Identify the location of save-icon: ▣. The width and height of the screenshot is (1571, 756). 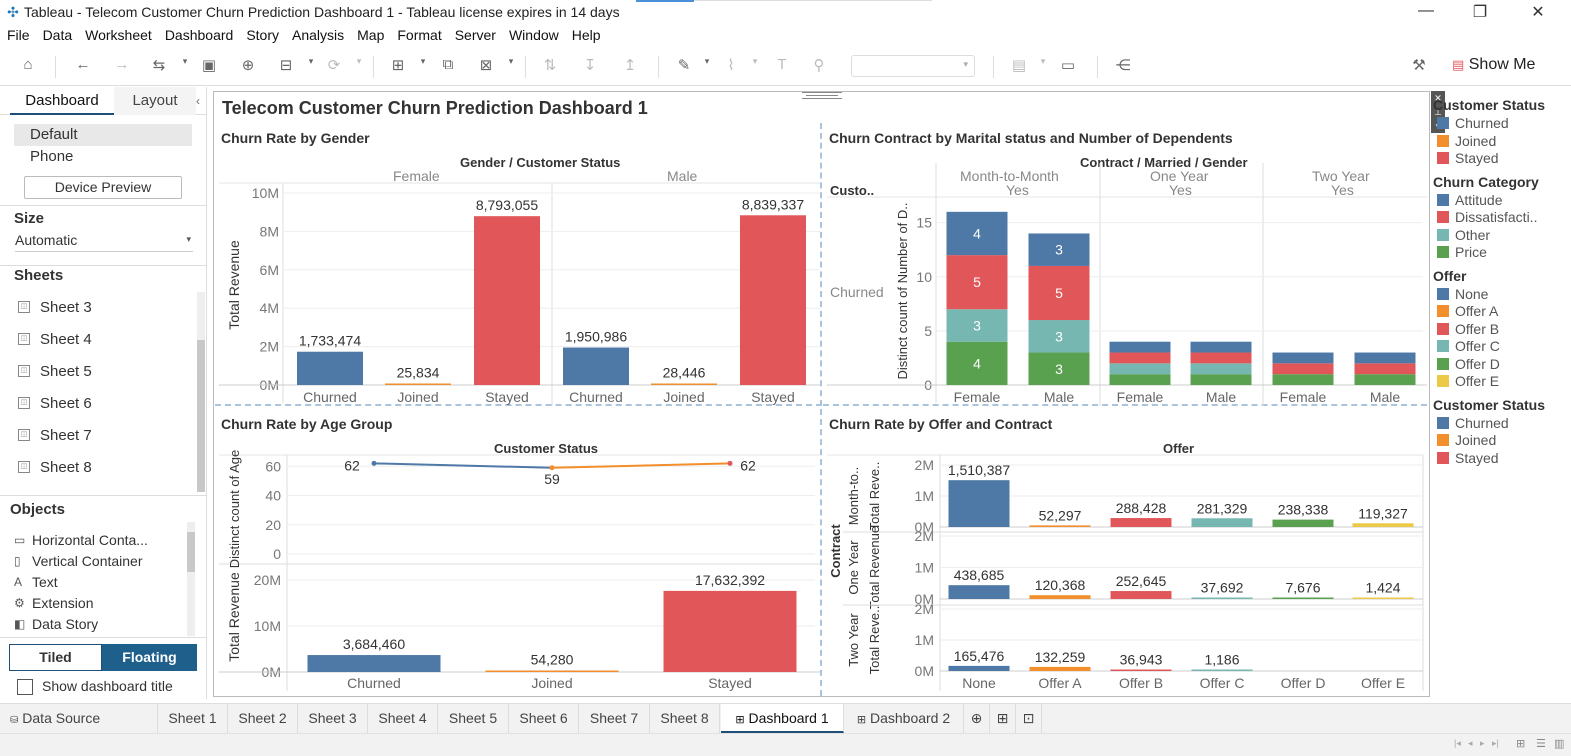
(209, 65).